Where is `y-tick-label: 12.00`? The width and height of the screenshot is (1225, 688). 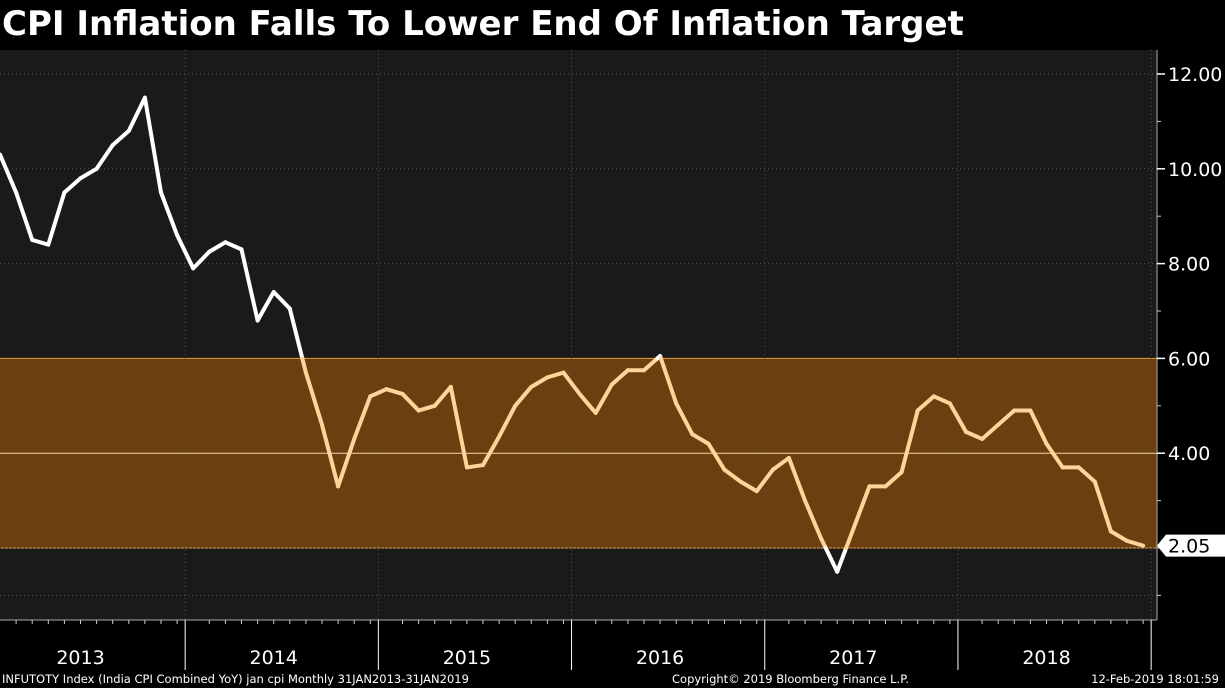 y-tick-label: 12.00 is located at coordinates (1195, 75).